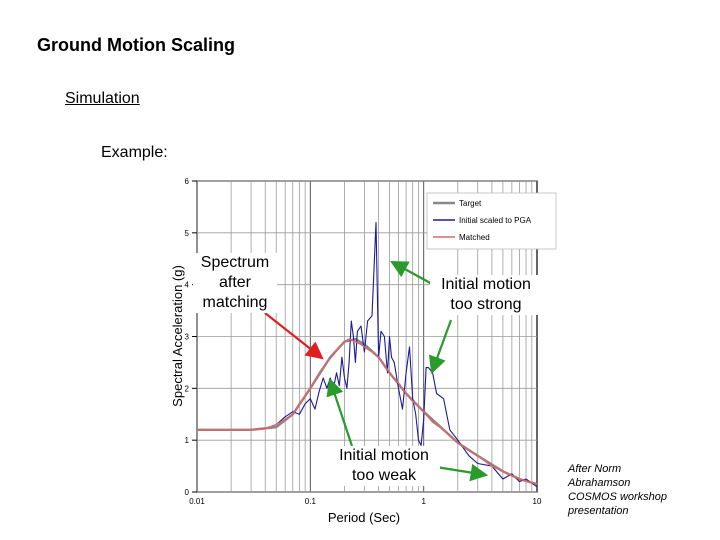 Image resolution: width=720 pixels, height=540 pixels. What do you see at coordinates (187, 388) in the screenshot?
I see `y-tick-label: 2` at bounding box center [187, 388].